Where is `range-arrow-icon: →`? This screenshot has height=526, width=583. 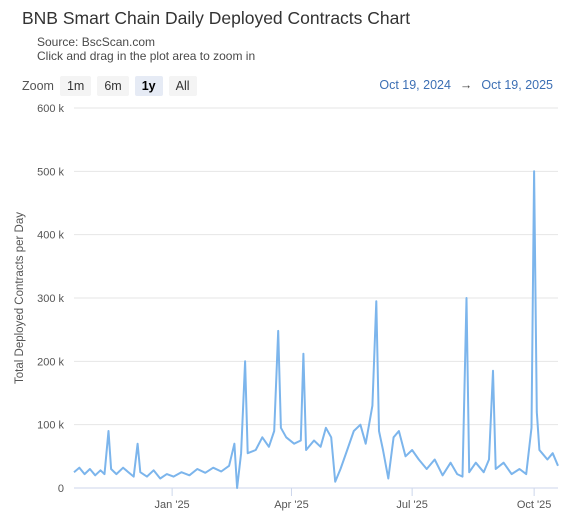
range-arrow-icon: → is located at coordinates (466, 85).